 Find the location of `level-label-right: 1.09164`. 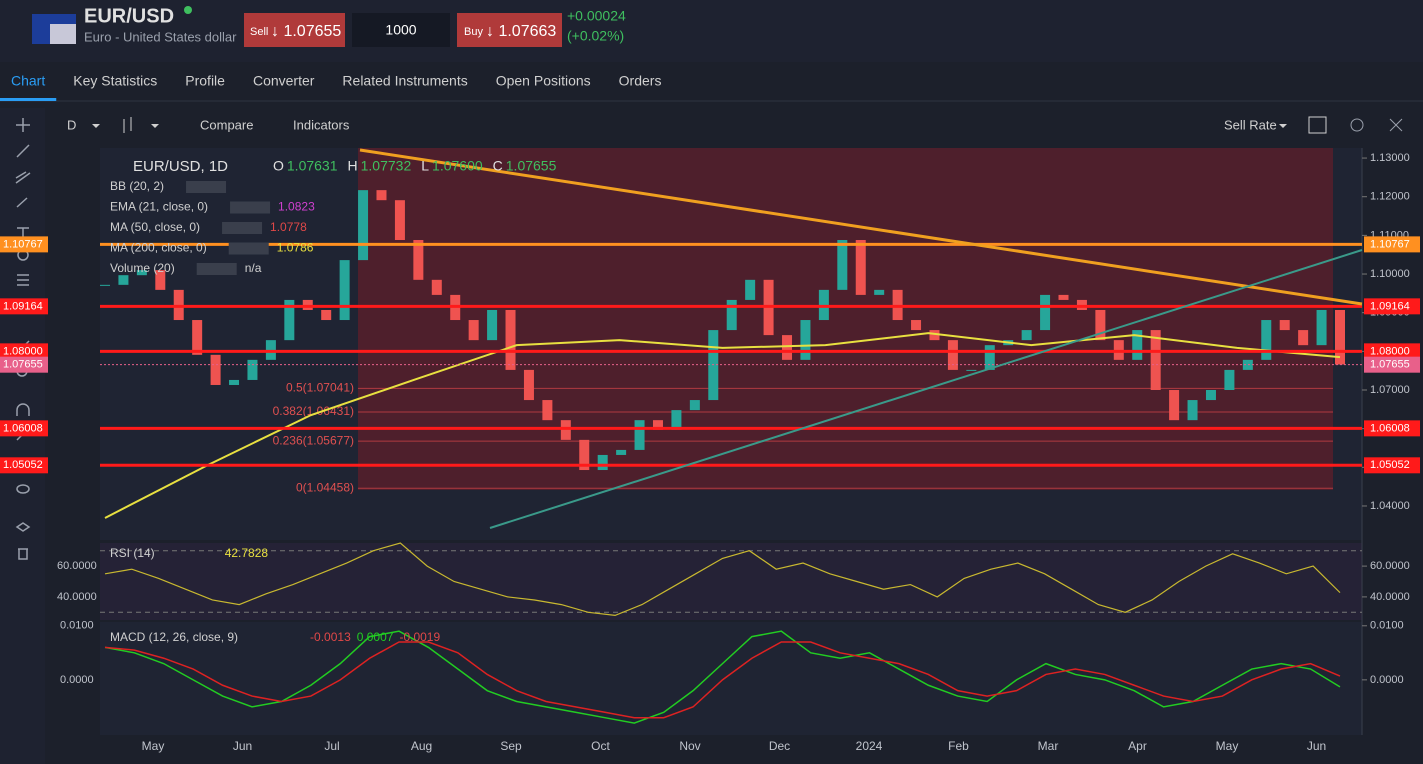

level-label-right: 1.09164 is located at coordinates (1390, 306).